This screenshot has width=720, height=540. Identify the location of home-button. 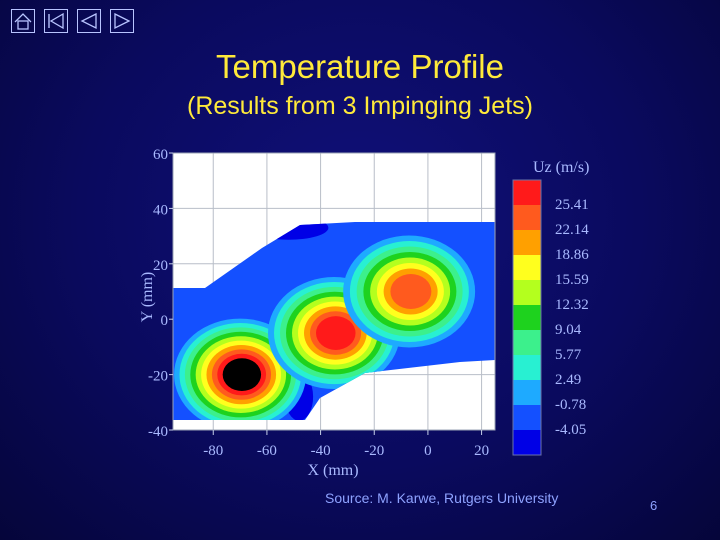
(23, 21).